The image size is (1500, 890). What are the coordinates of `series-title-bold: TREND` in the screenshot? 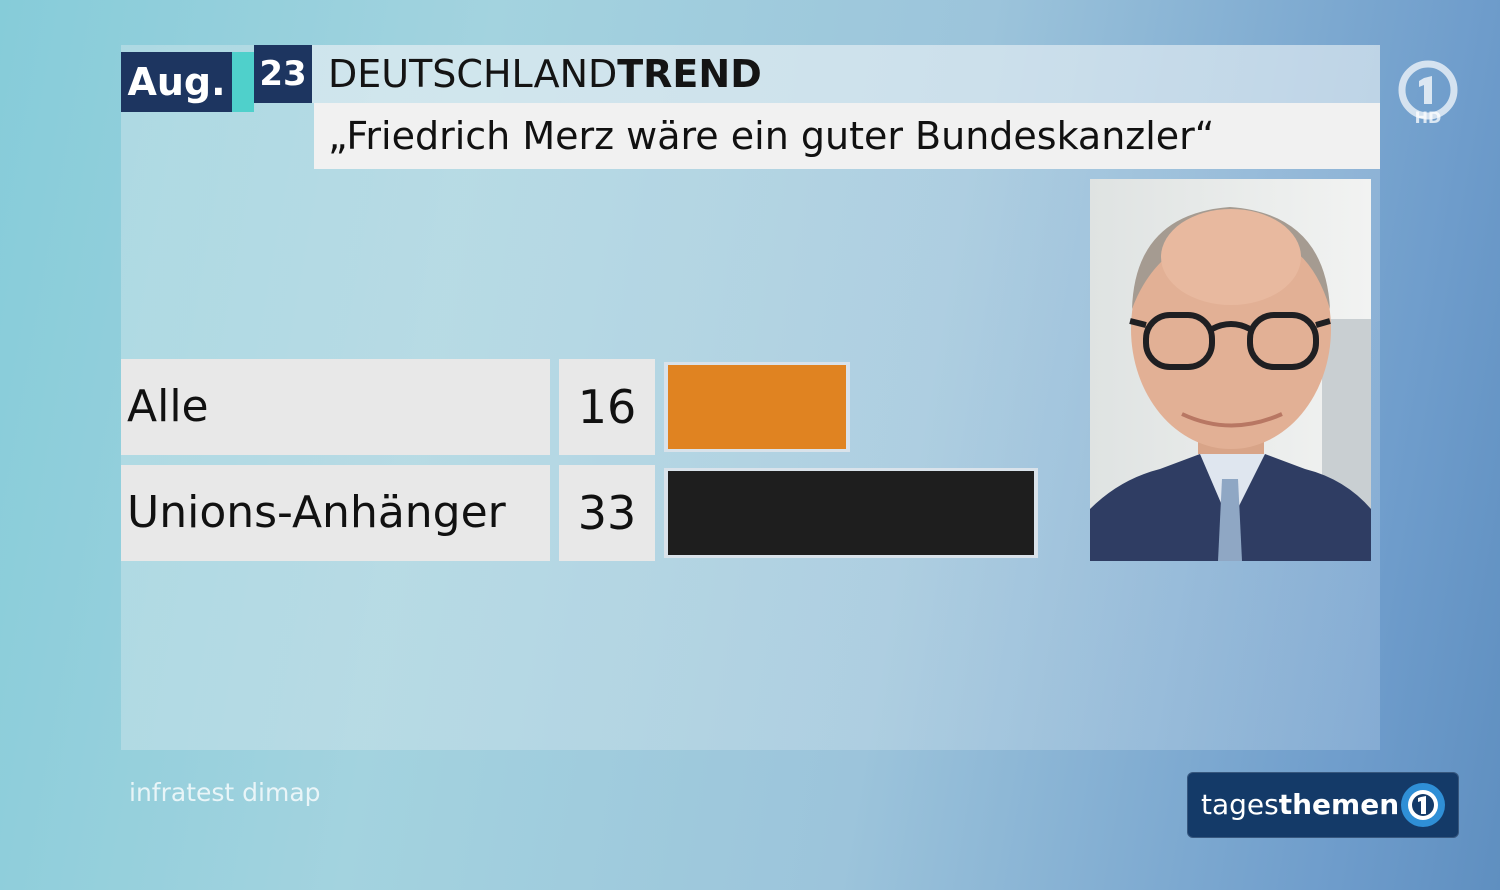 It's located at (689, 74).